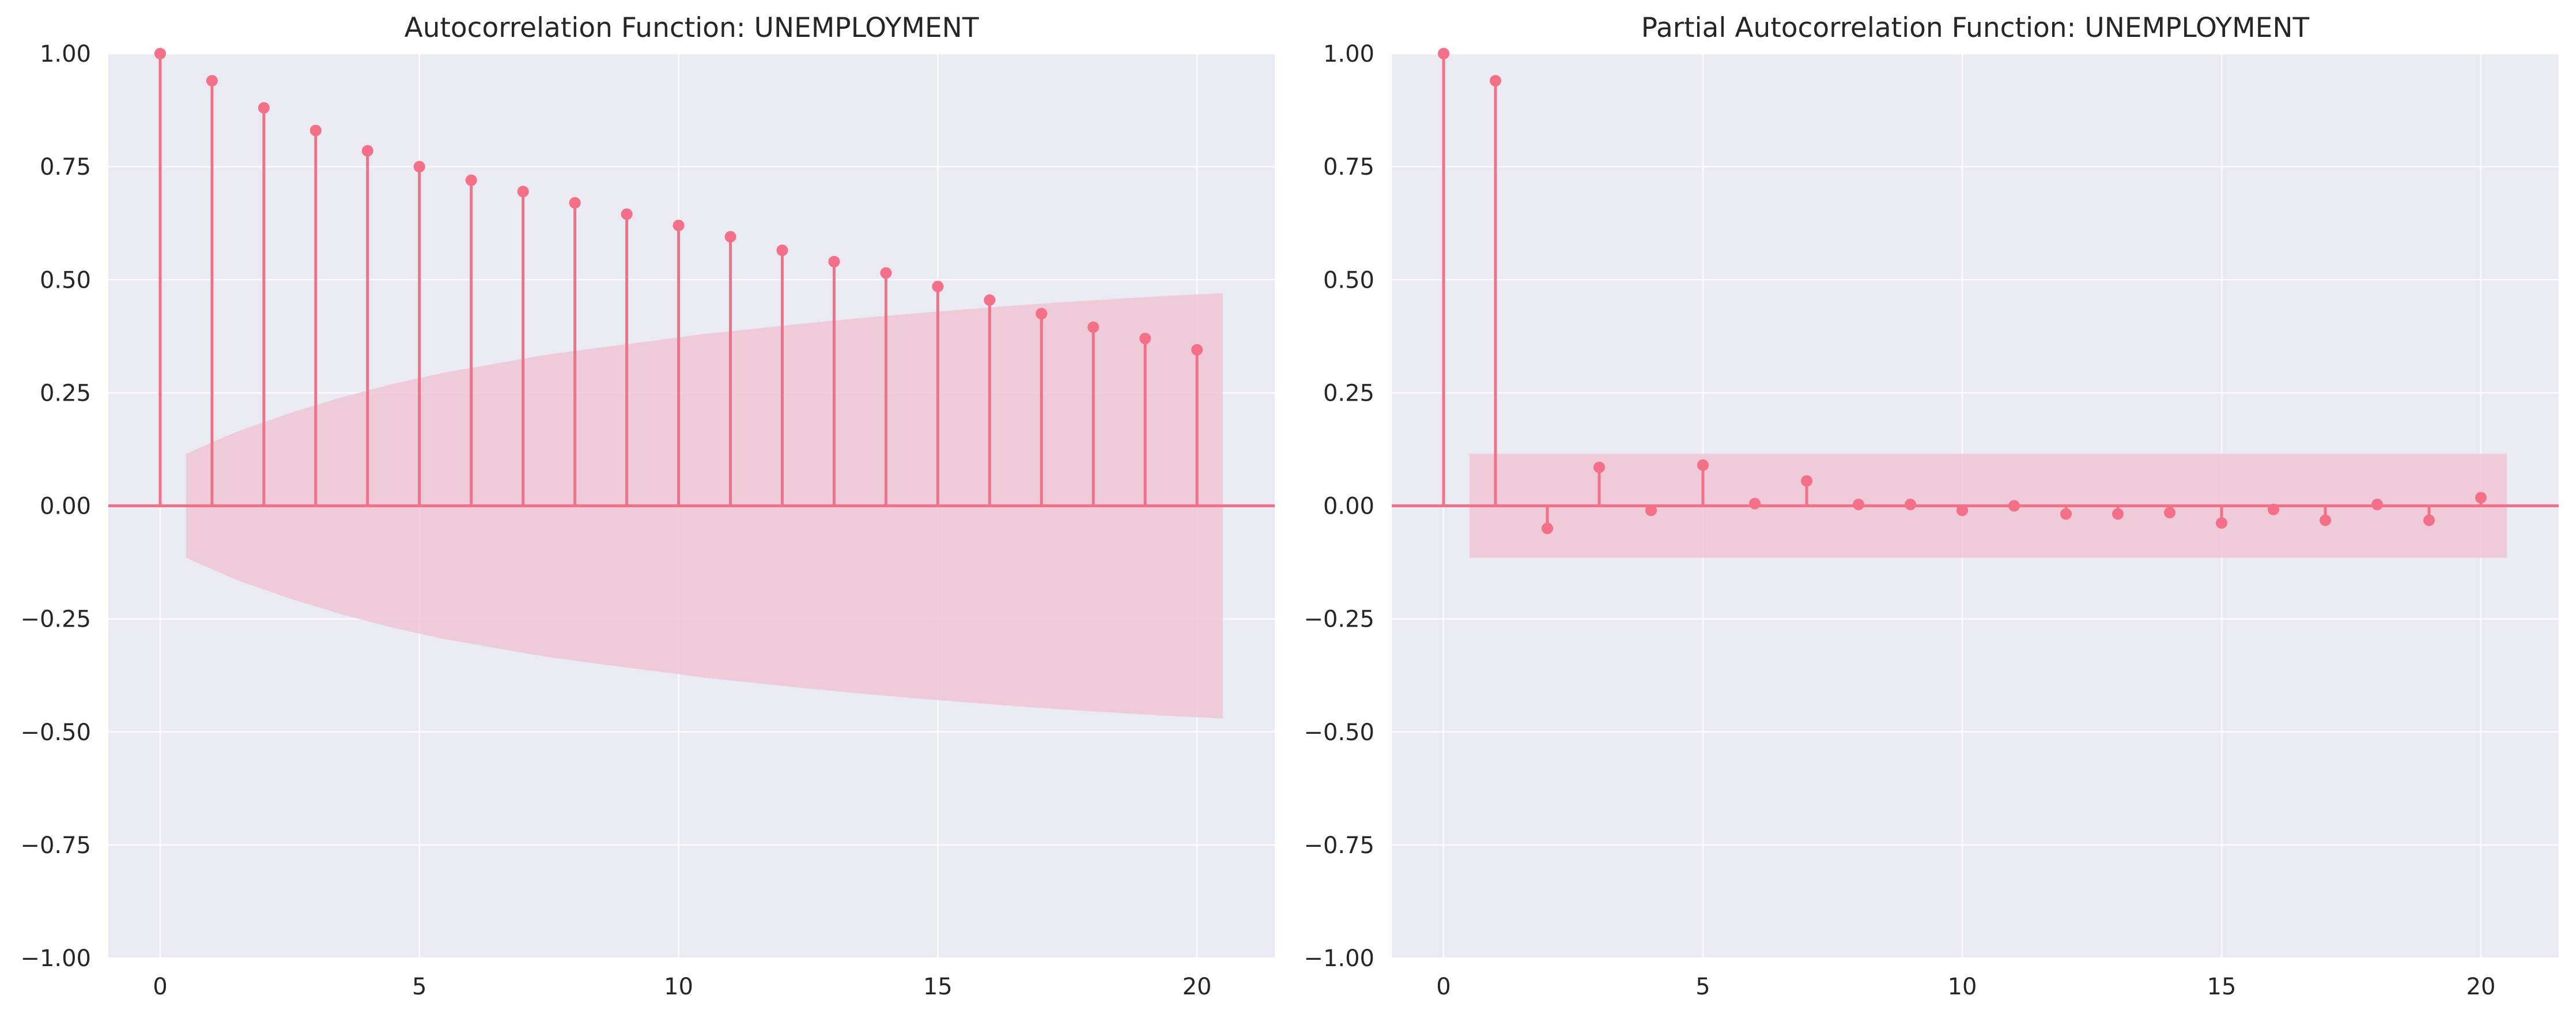  I want to click on acf-x-tick-label: 0, so click(160, 987).